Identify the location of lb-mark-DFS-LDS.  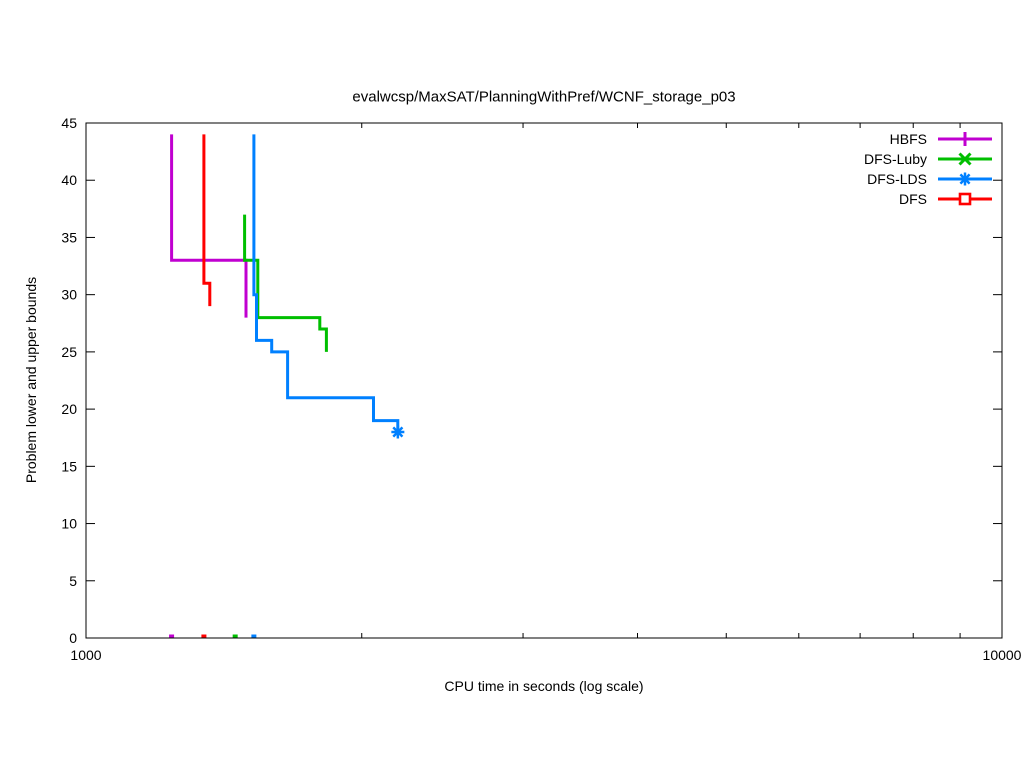
(254, 636).